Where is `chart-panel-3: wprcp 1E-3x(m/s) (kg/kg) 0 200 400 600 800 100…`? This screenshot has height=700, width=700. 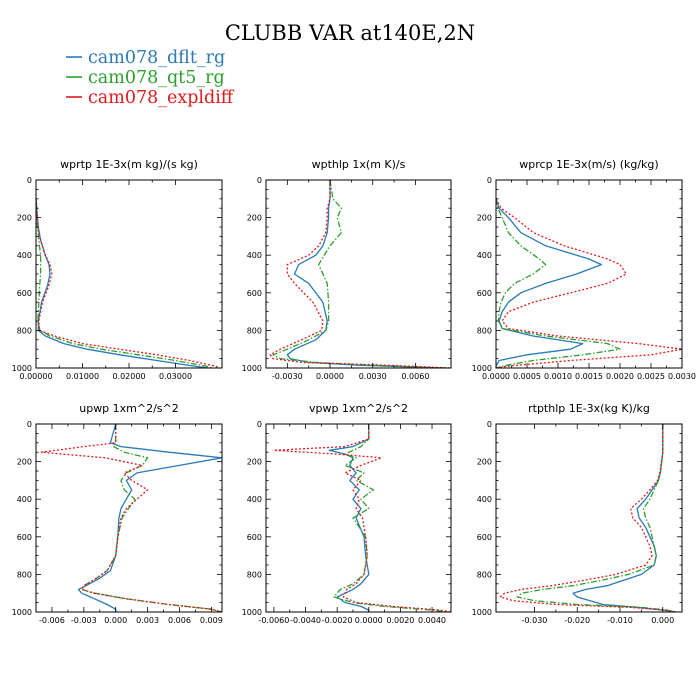
chart-panel-3: wprcp 1E-3x(m/s) (kg/kg) 0 200 400 600 800 100… is located at coordinates (584, 269).